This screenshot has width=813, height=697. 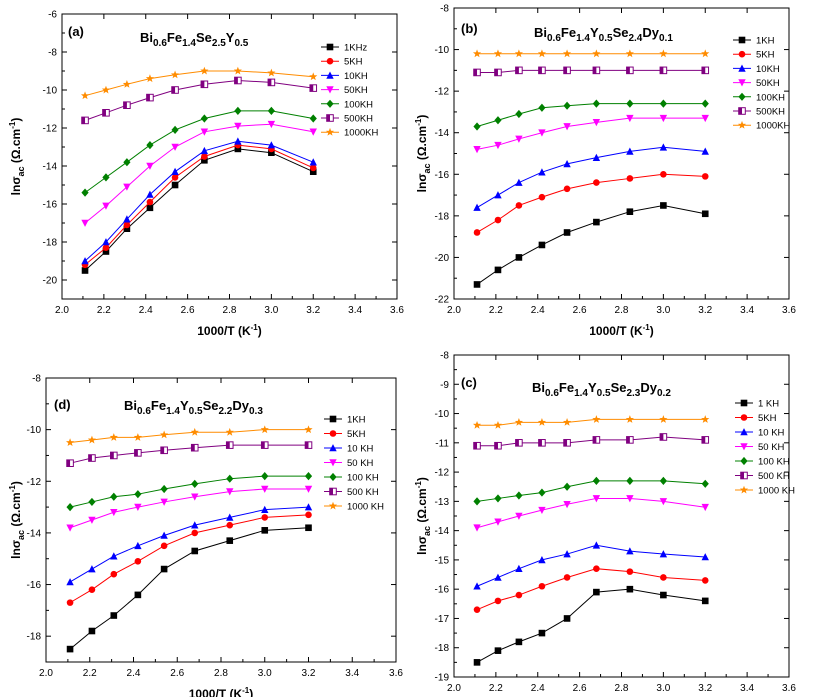 I want to click on legend-entry: 10KH, so click(x=344, y=76).